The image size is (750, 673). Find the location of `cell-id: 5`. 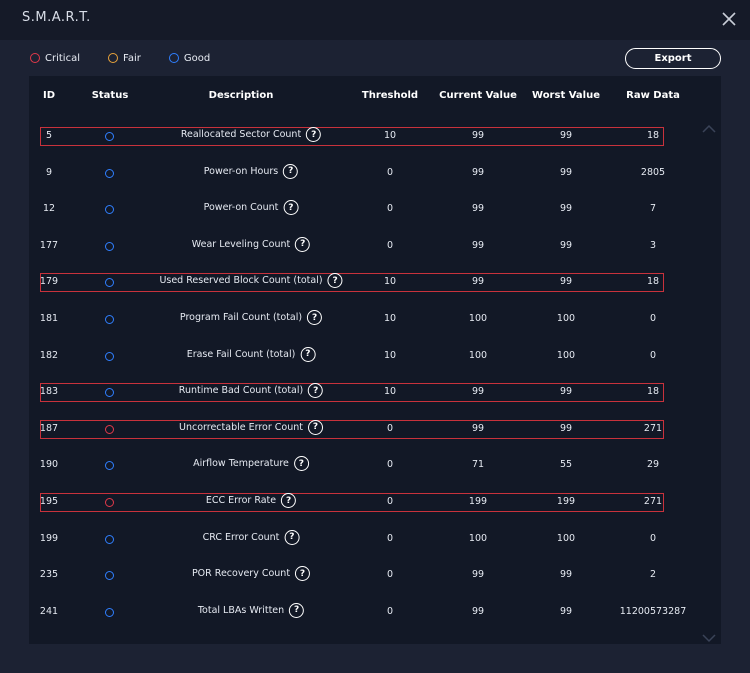

cell-id: 5 is located at coordinates (49, 135).